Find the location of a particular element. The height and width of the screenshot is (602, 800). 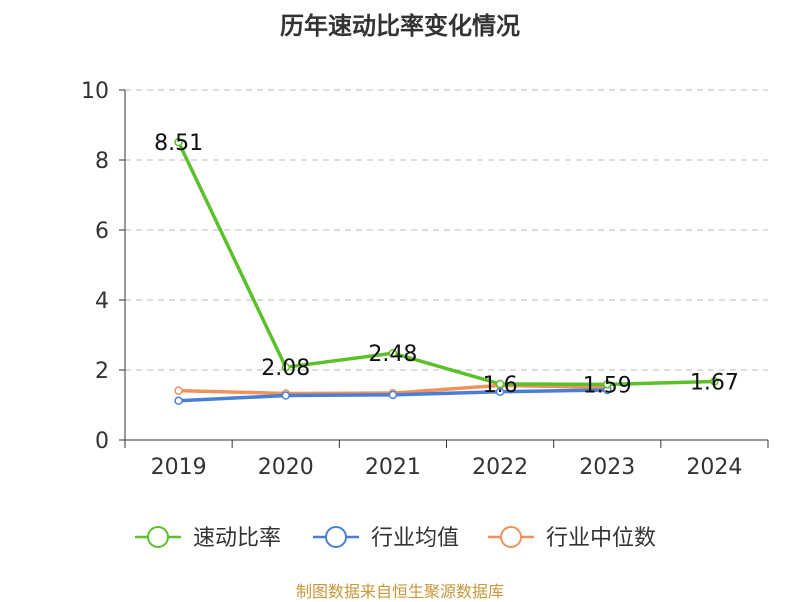

y-tick-label: 0 is located at coordinates (102, 441).